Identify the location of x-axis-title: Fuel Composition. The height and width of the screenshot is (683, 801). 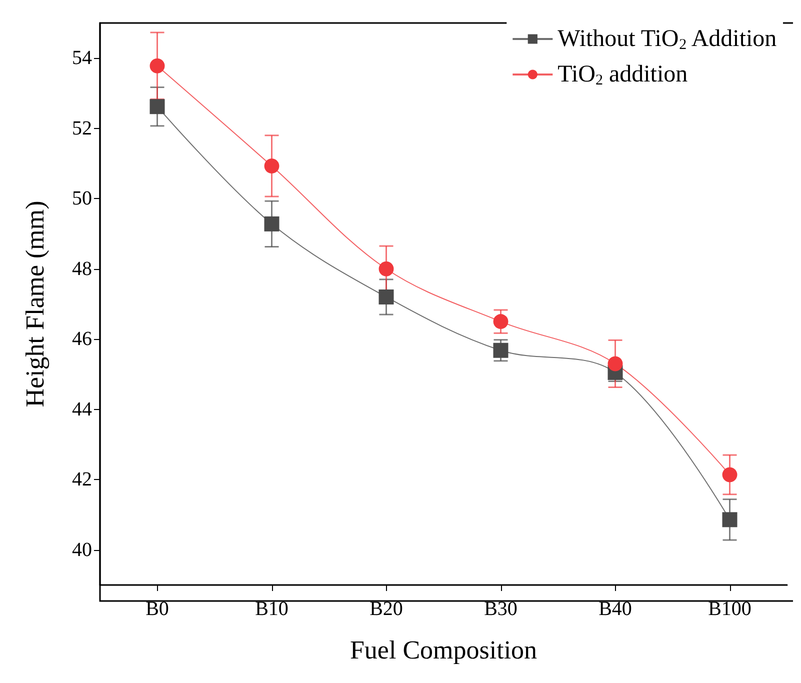
(444, 650).